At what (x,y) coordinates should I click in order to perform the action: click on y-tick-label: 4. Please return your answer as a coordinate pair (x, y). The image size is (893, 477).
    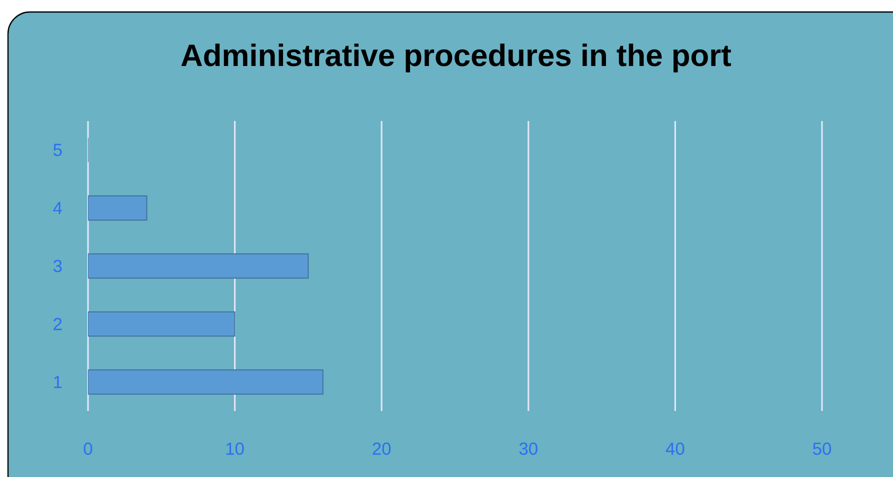
    Looking at the image, I should click on (57, 208).